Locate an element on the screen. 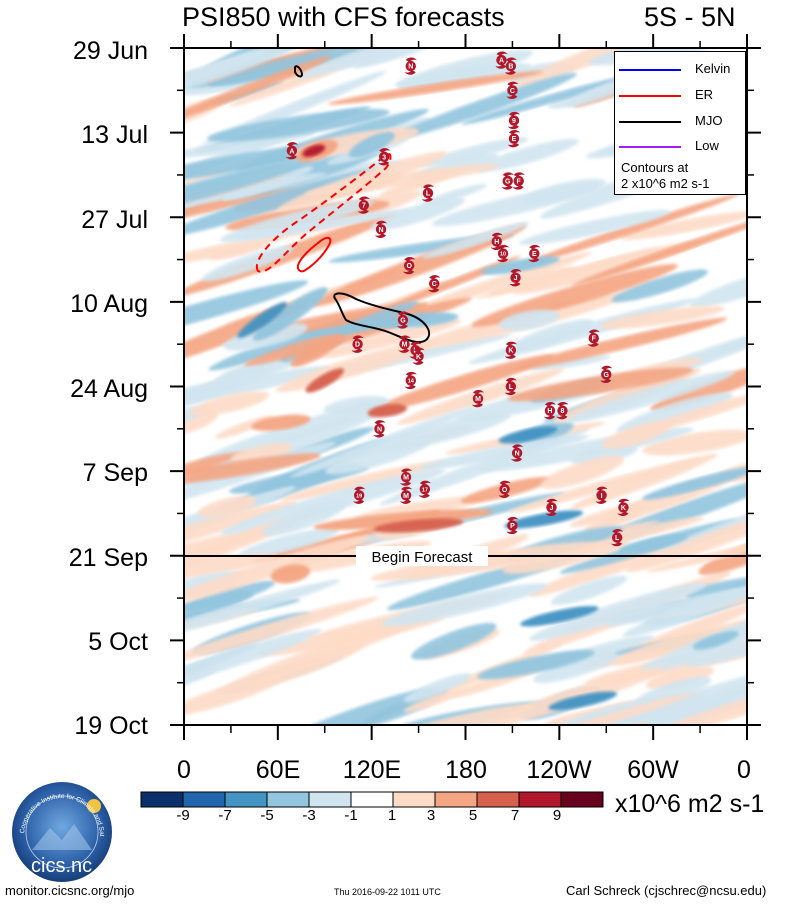  storm-marker: E is located at coordinates (534, 253).